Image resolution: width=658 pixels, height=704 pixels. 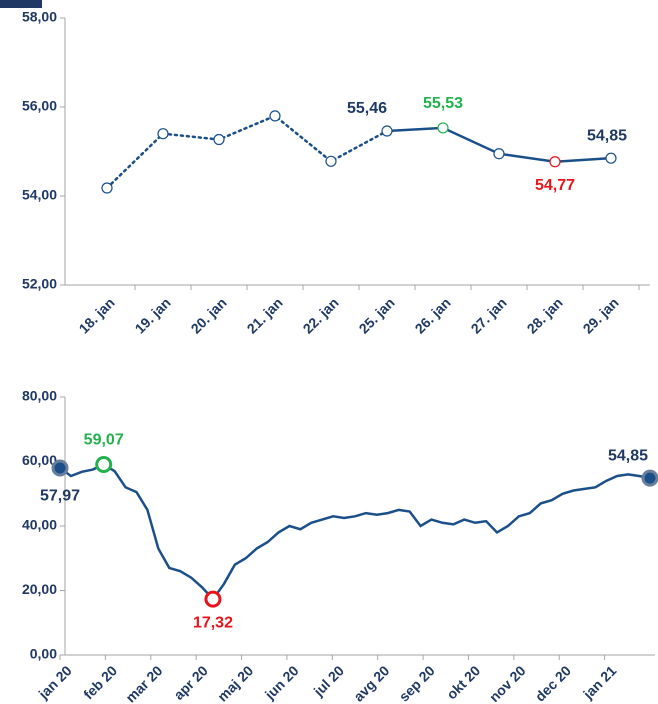 What do you see at coordinates (321, 315) in the screenshot?
I see `x-tick-label: 22. jan` at bounding box center [321, 315].